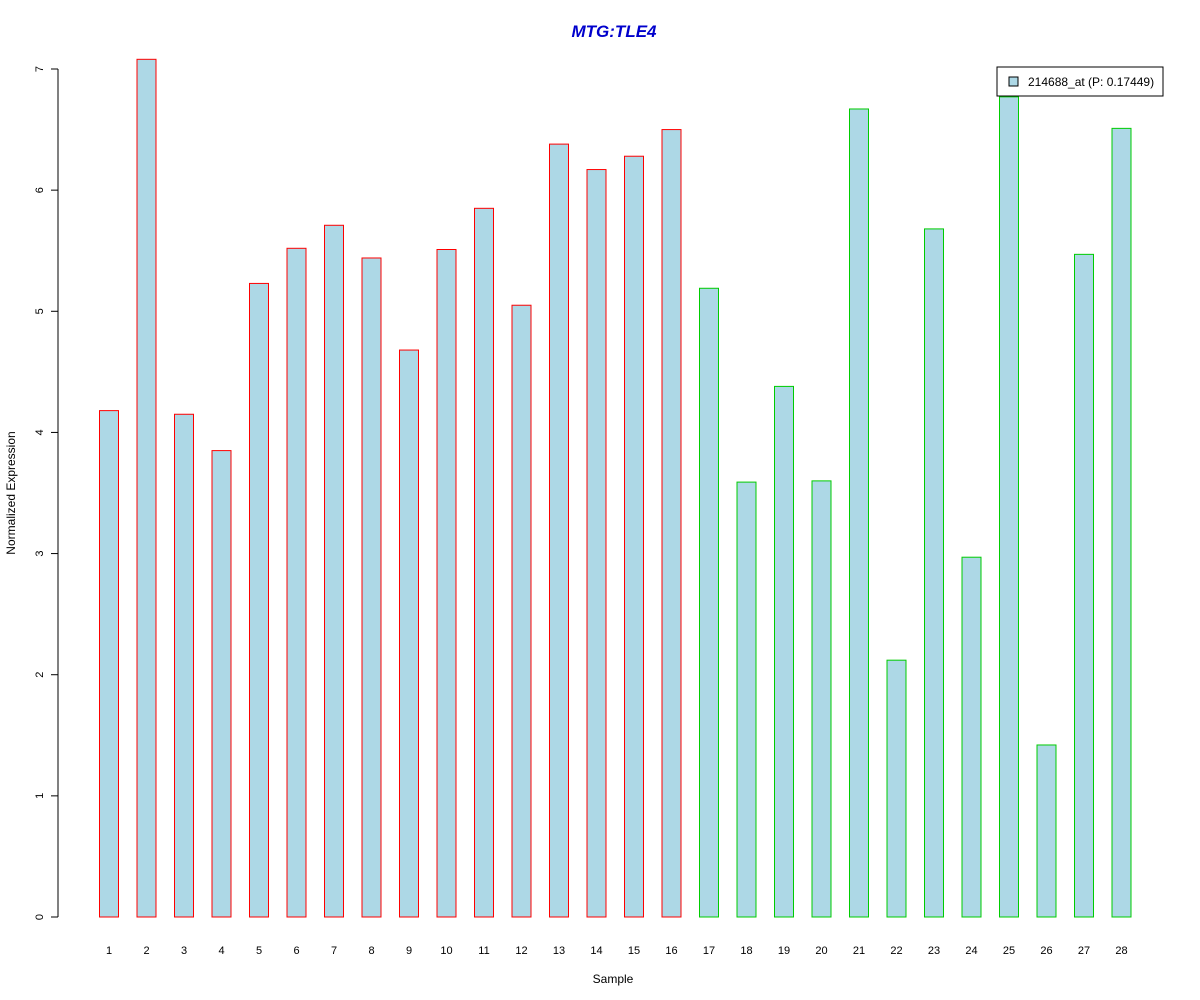 Image resolution: width=1200 pixels, height=1000 pixels. I want to click on legend-swatch, so click(1013, 81).